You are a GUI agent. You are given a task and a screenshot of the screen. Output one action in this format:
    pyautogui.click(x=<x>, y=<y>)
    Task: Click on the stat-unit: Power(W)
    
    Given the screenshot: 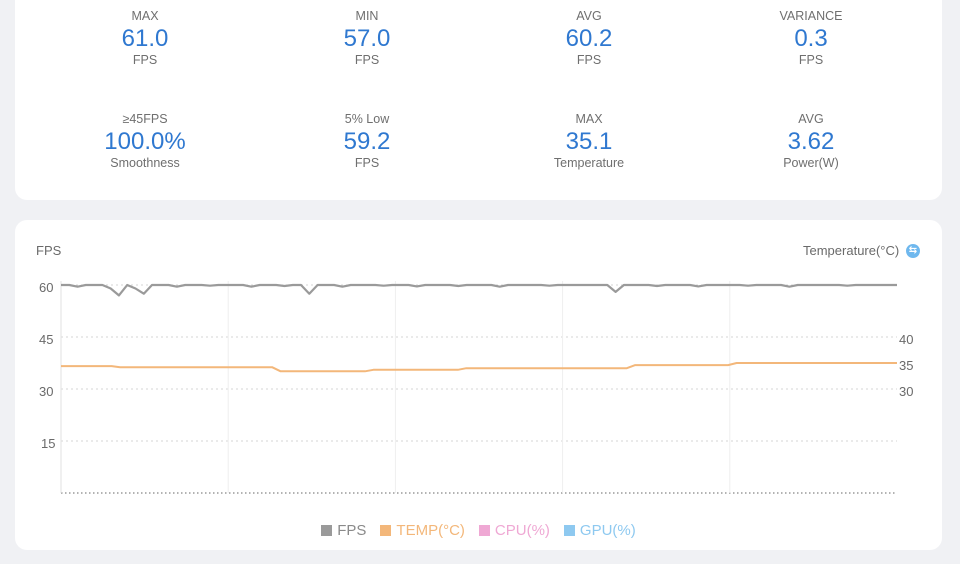 What is the action you would take?
    pyautogui.click(x=811, y=163)
    